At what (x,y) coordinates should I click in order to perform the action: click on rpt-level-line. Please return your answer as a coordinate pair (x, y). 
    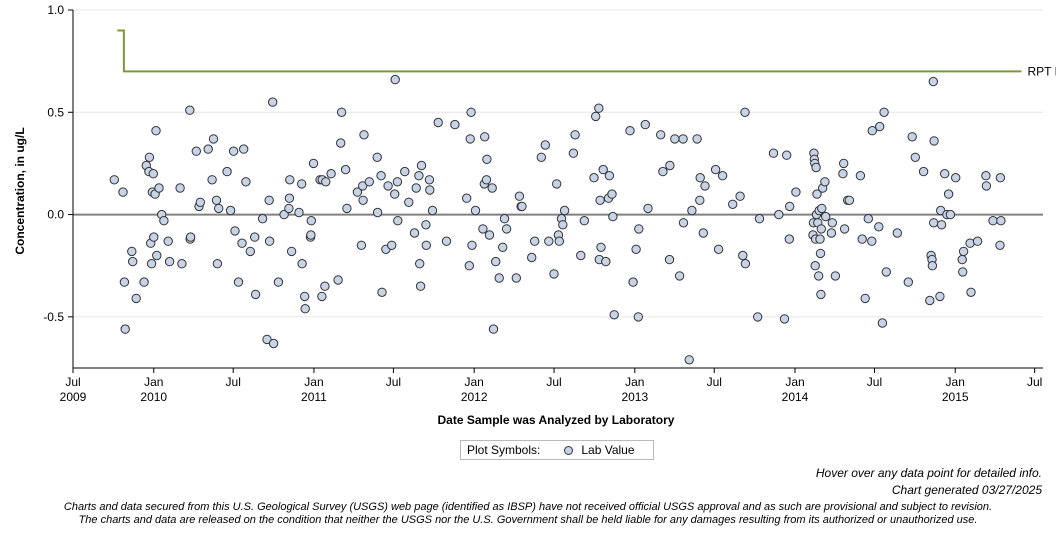
    Looking at the image, I should click on (569, 51).